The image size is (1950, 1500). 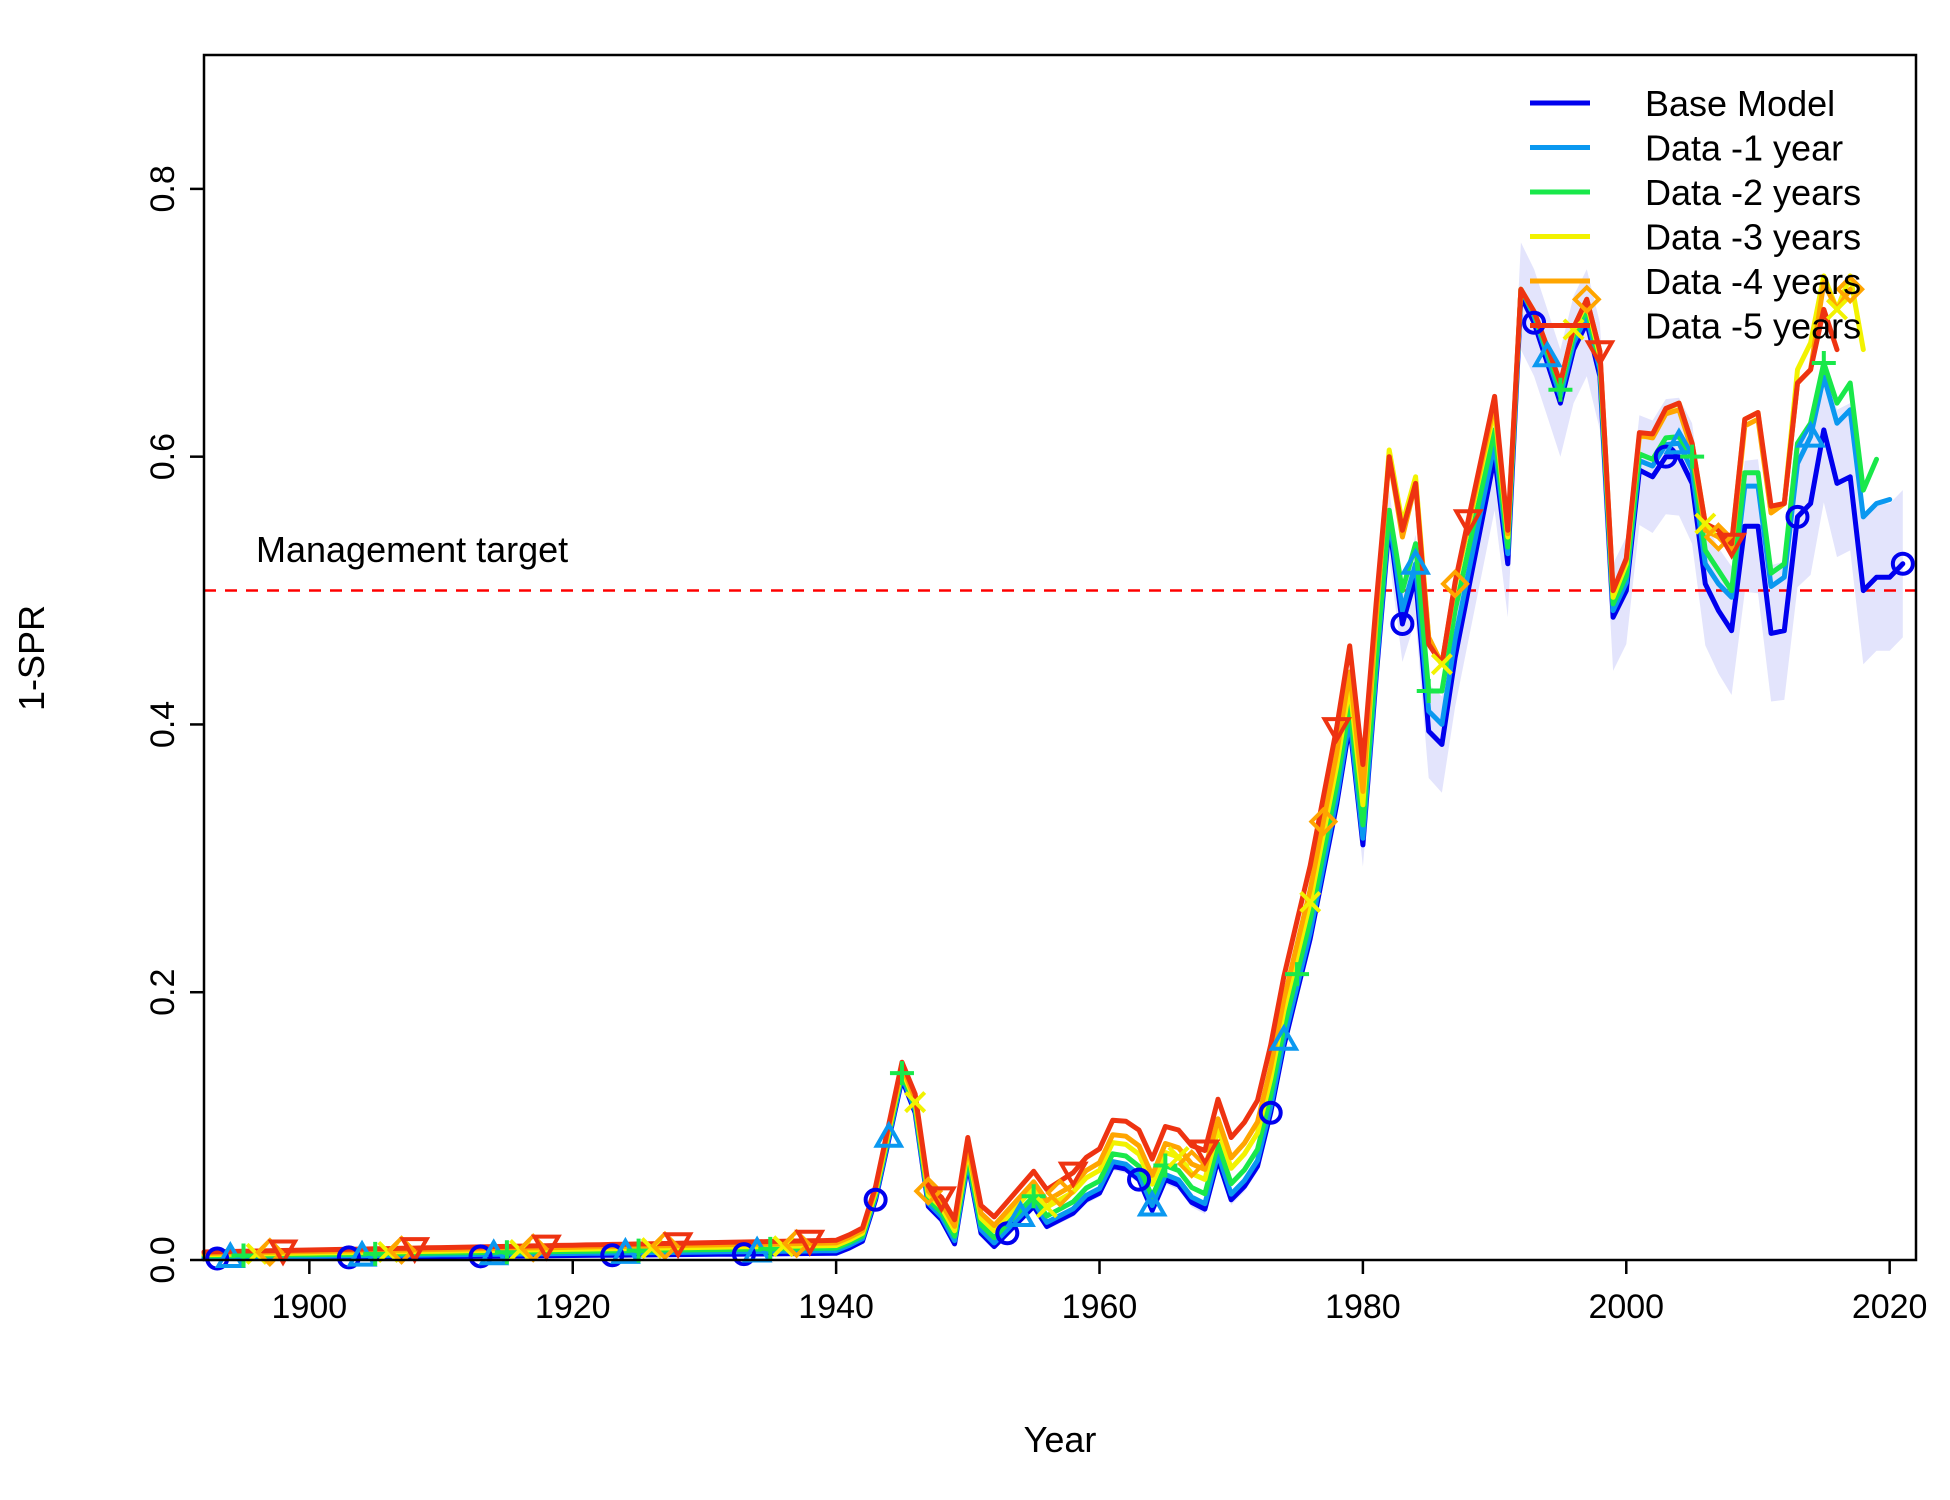 I want to click on x-tick-label: 2020, so click(x=1890, y=1307).